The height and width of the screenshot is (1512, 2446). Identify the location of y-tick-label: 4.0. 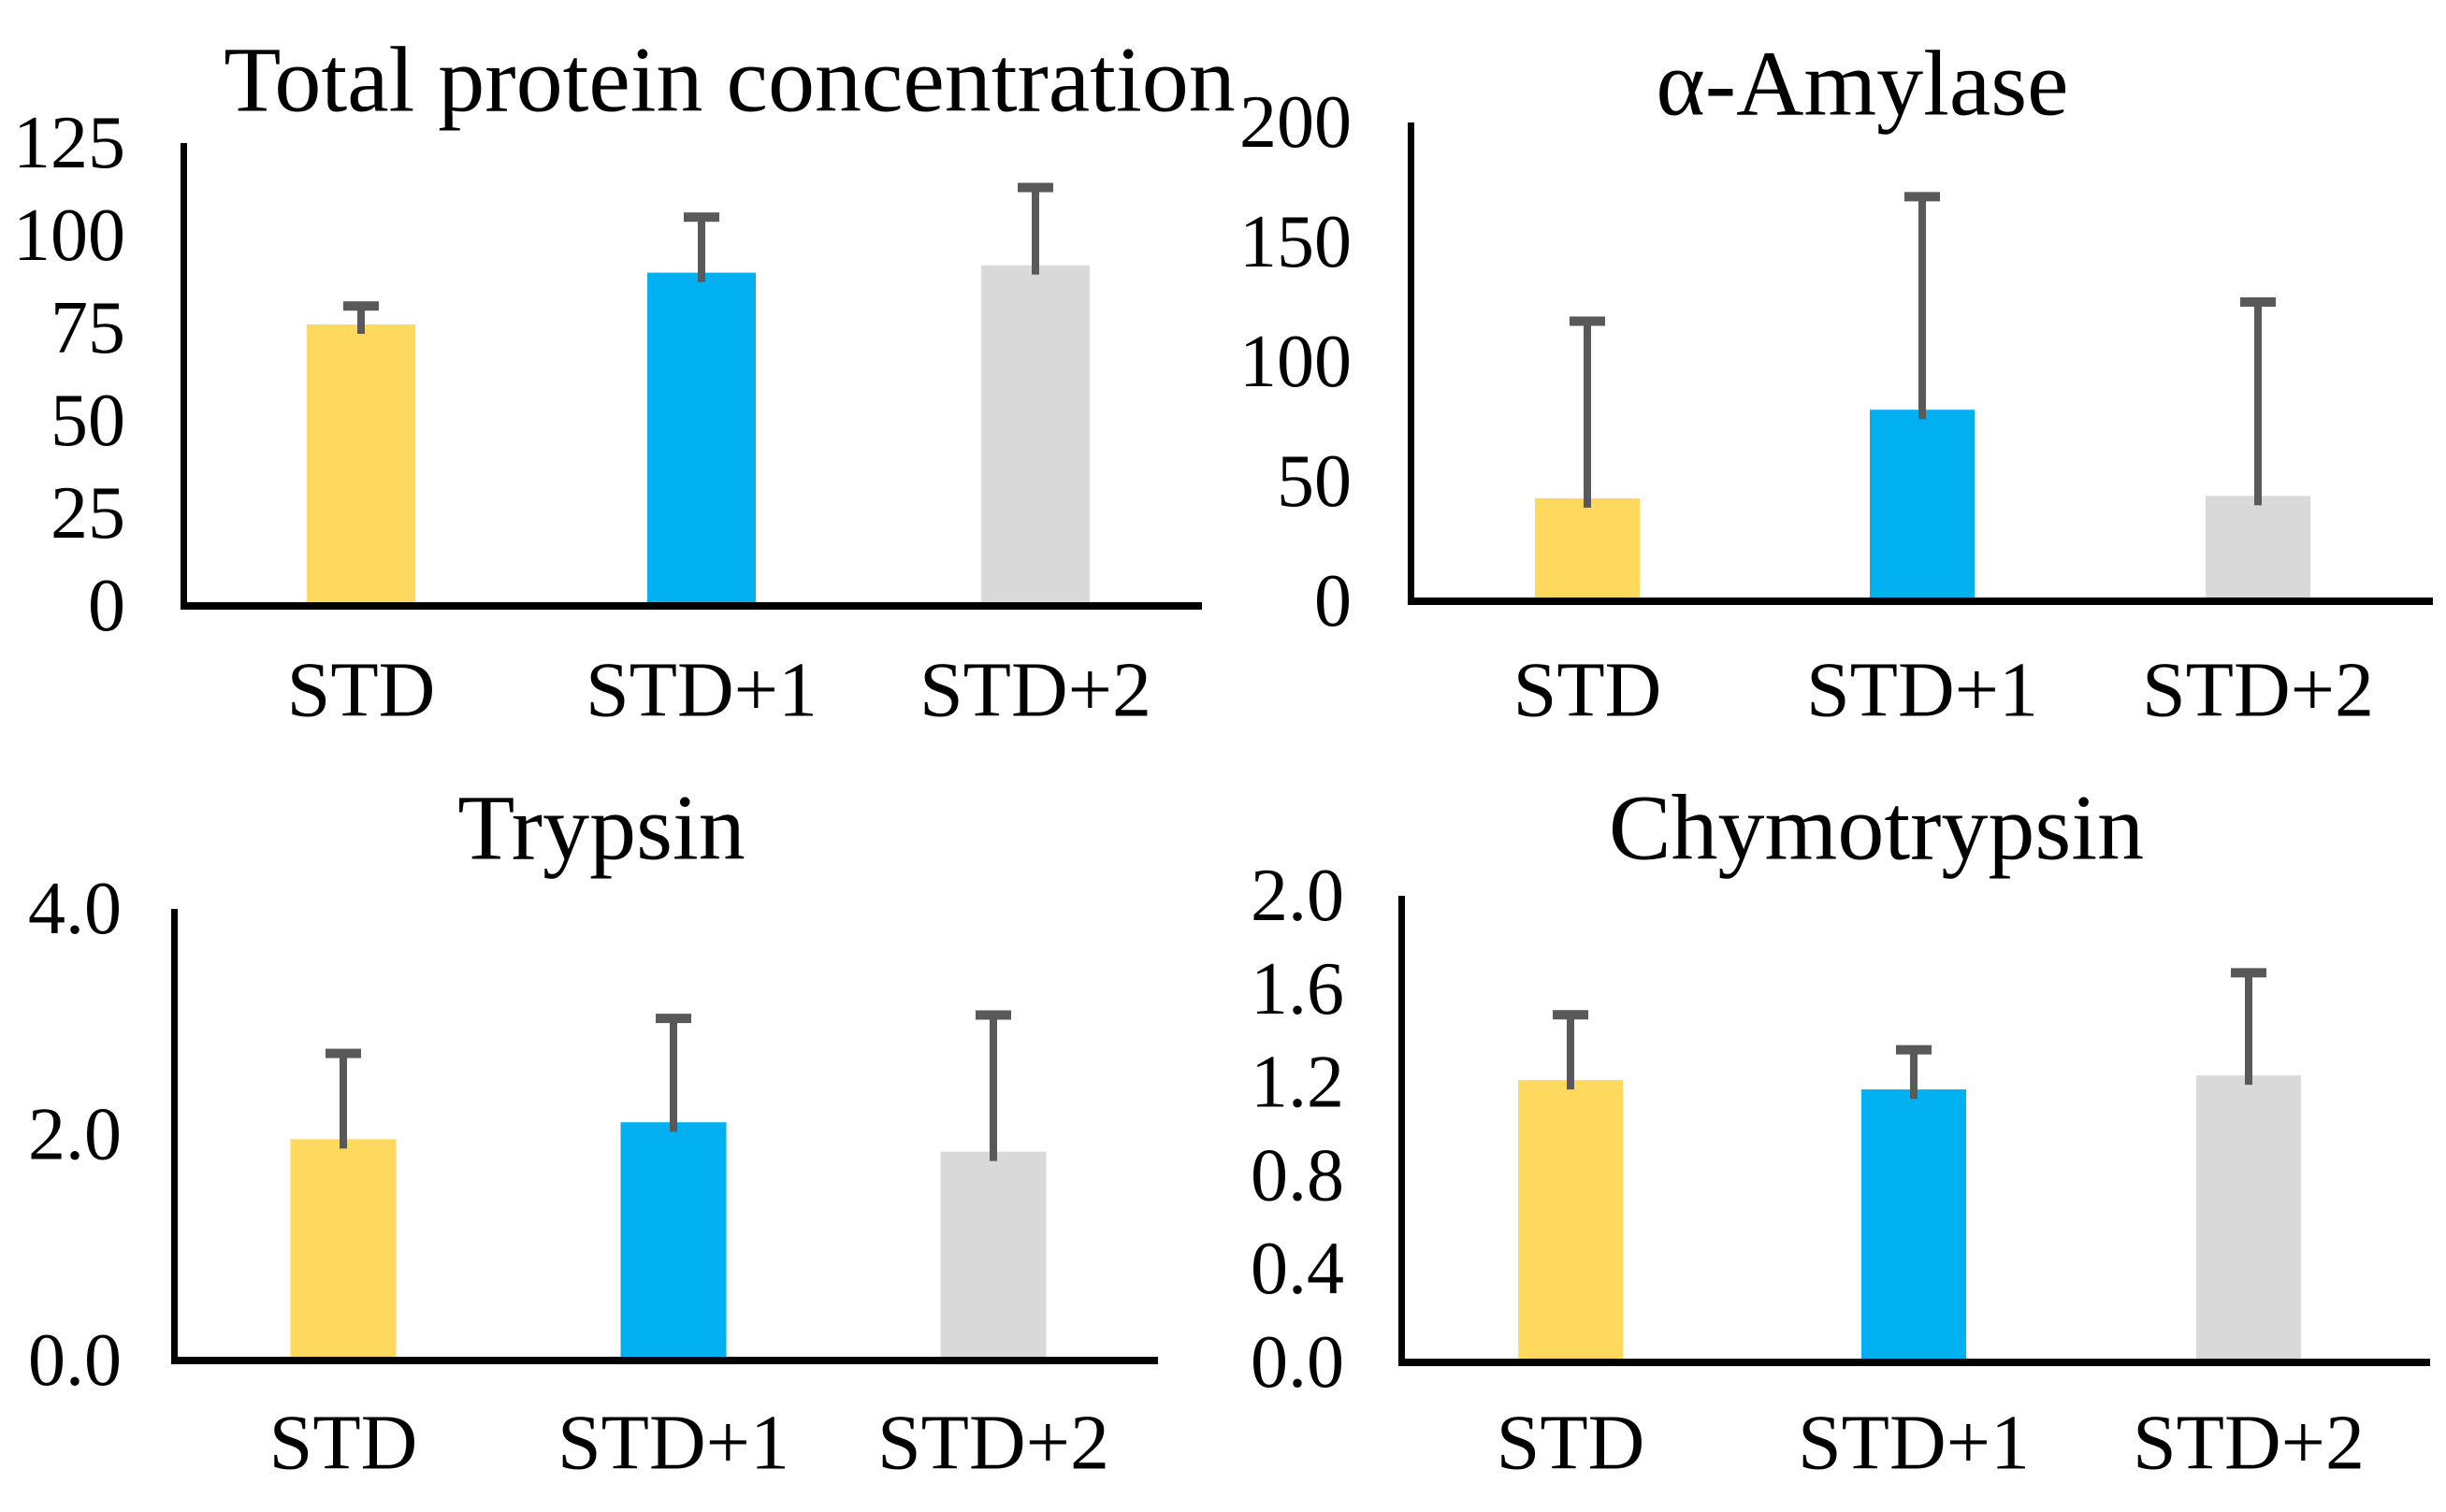
(75, 909).